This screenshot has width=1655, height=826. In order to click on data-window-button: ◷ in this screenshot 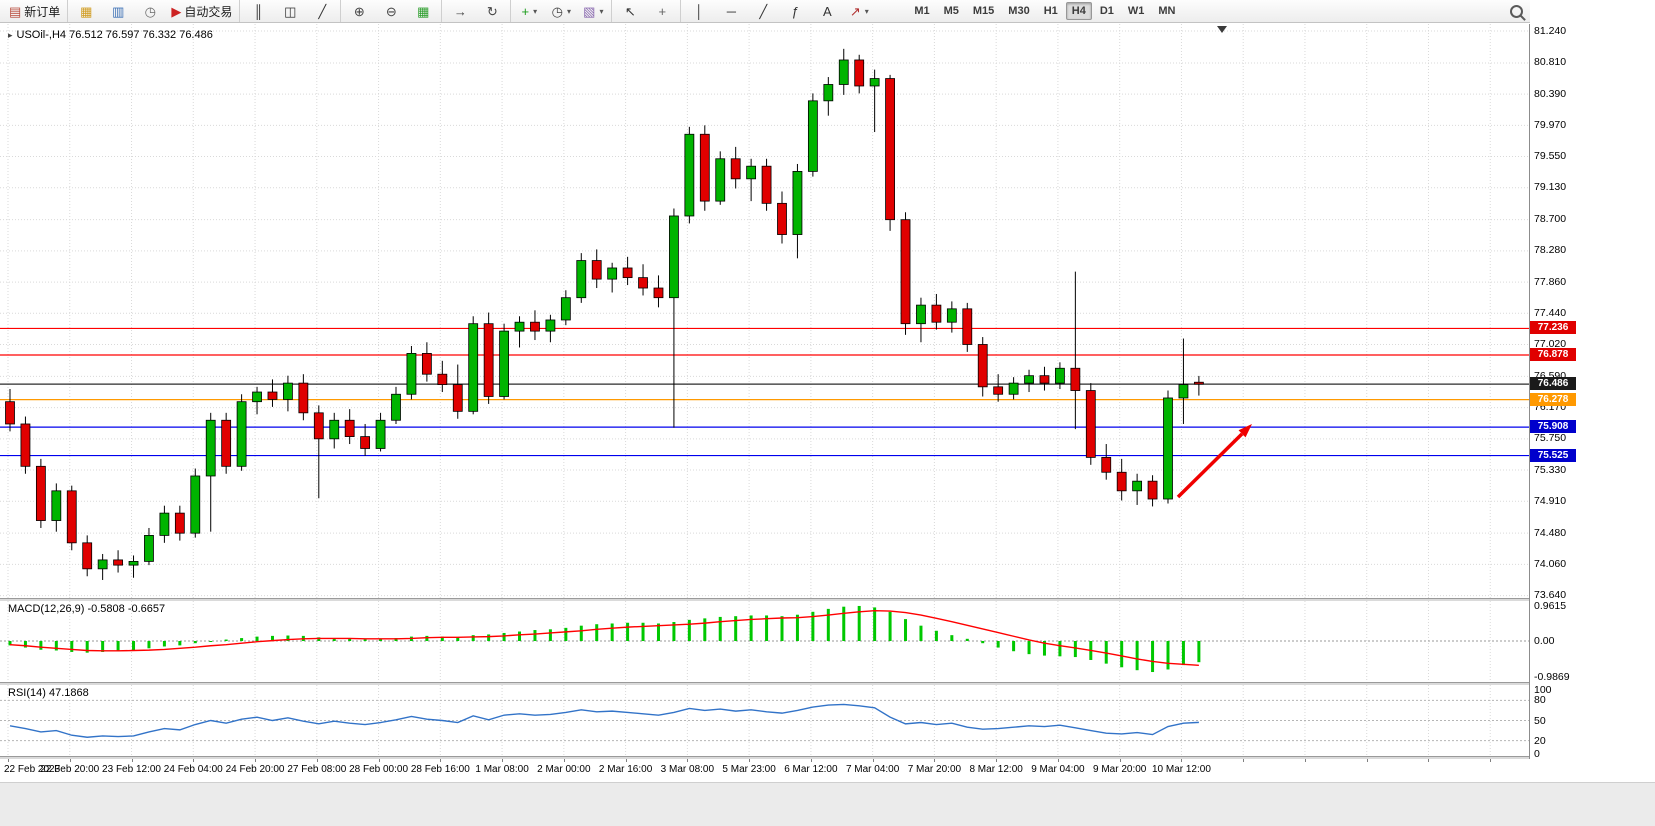, I will do `click(150, 11)`.